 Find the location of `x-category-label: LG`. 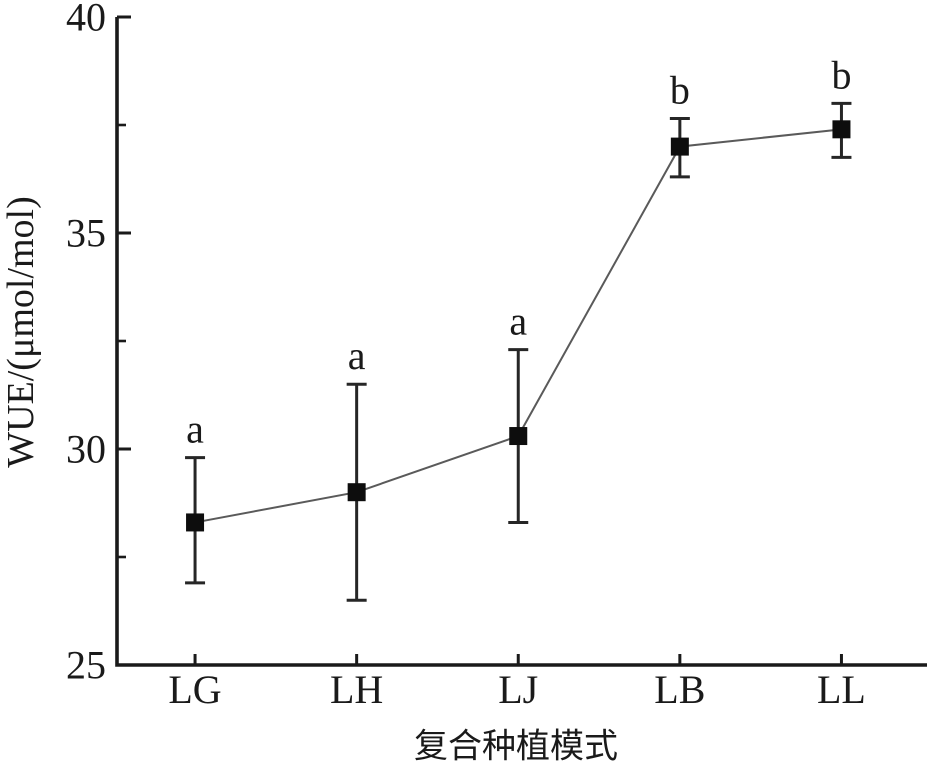

x-category-label: LG is located at coordinates (194, 689).